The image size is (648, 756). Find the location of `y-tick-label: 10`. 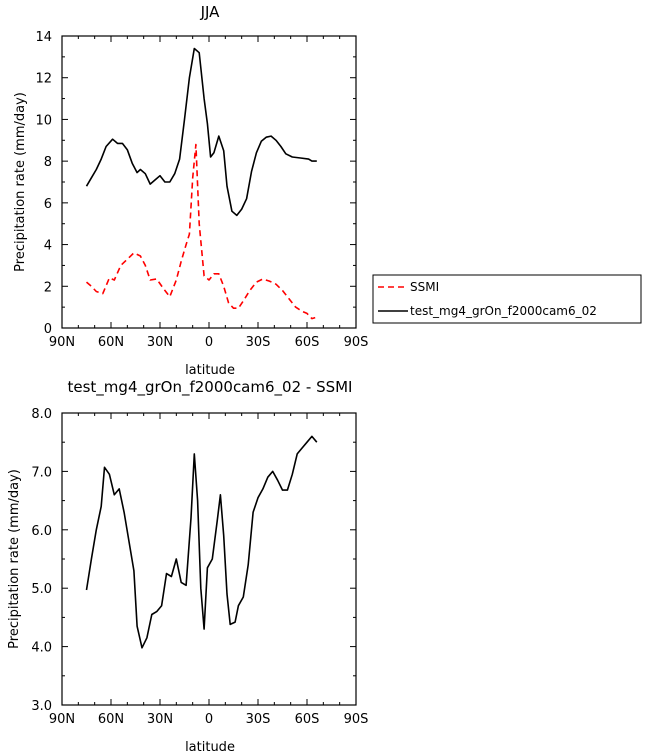

y-tick-label: 10 is located at coordinates (43, 120).